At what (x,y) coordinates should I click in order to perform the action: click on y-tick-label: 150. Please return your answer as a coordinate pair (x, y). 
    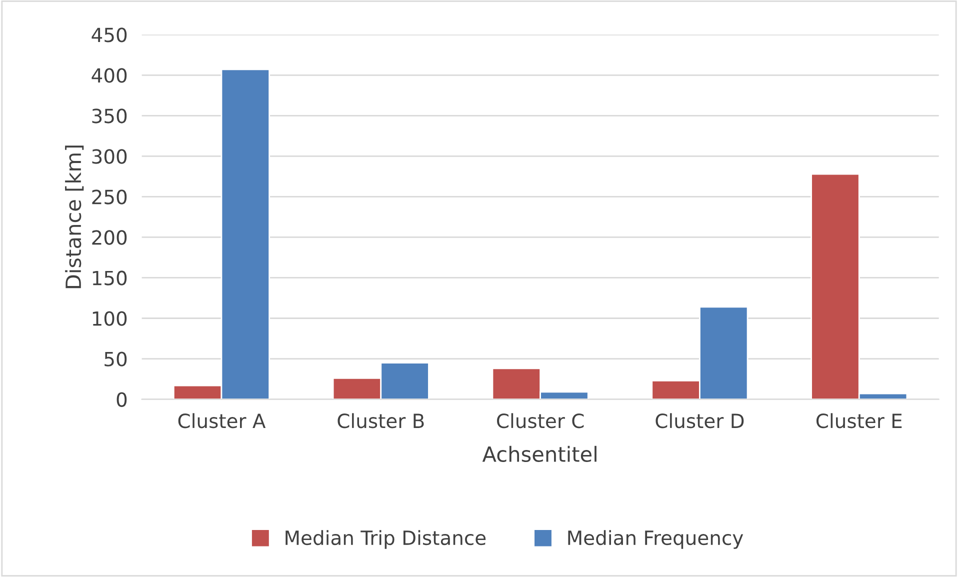
    Looking at the image, I should click on (109, 278).